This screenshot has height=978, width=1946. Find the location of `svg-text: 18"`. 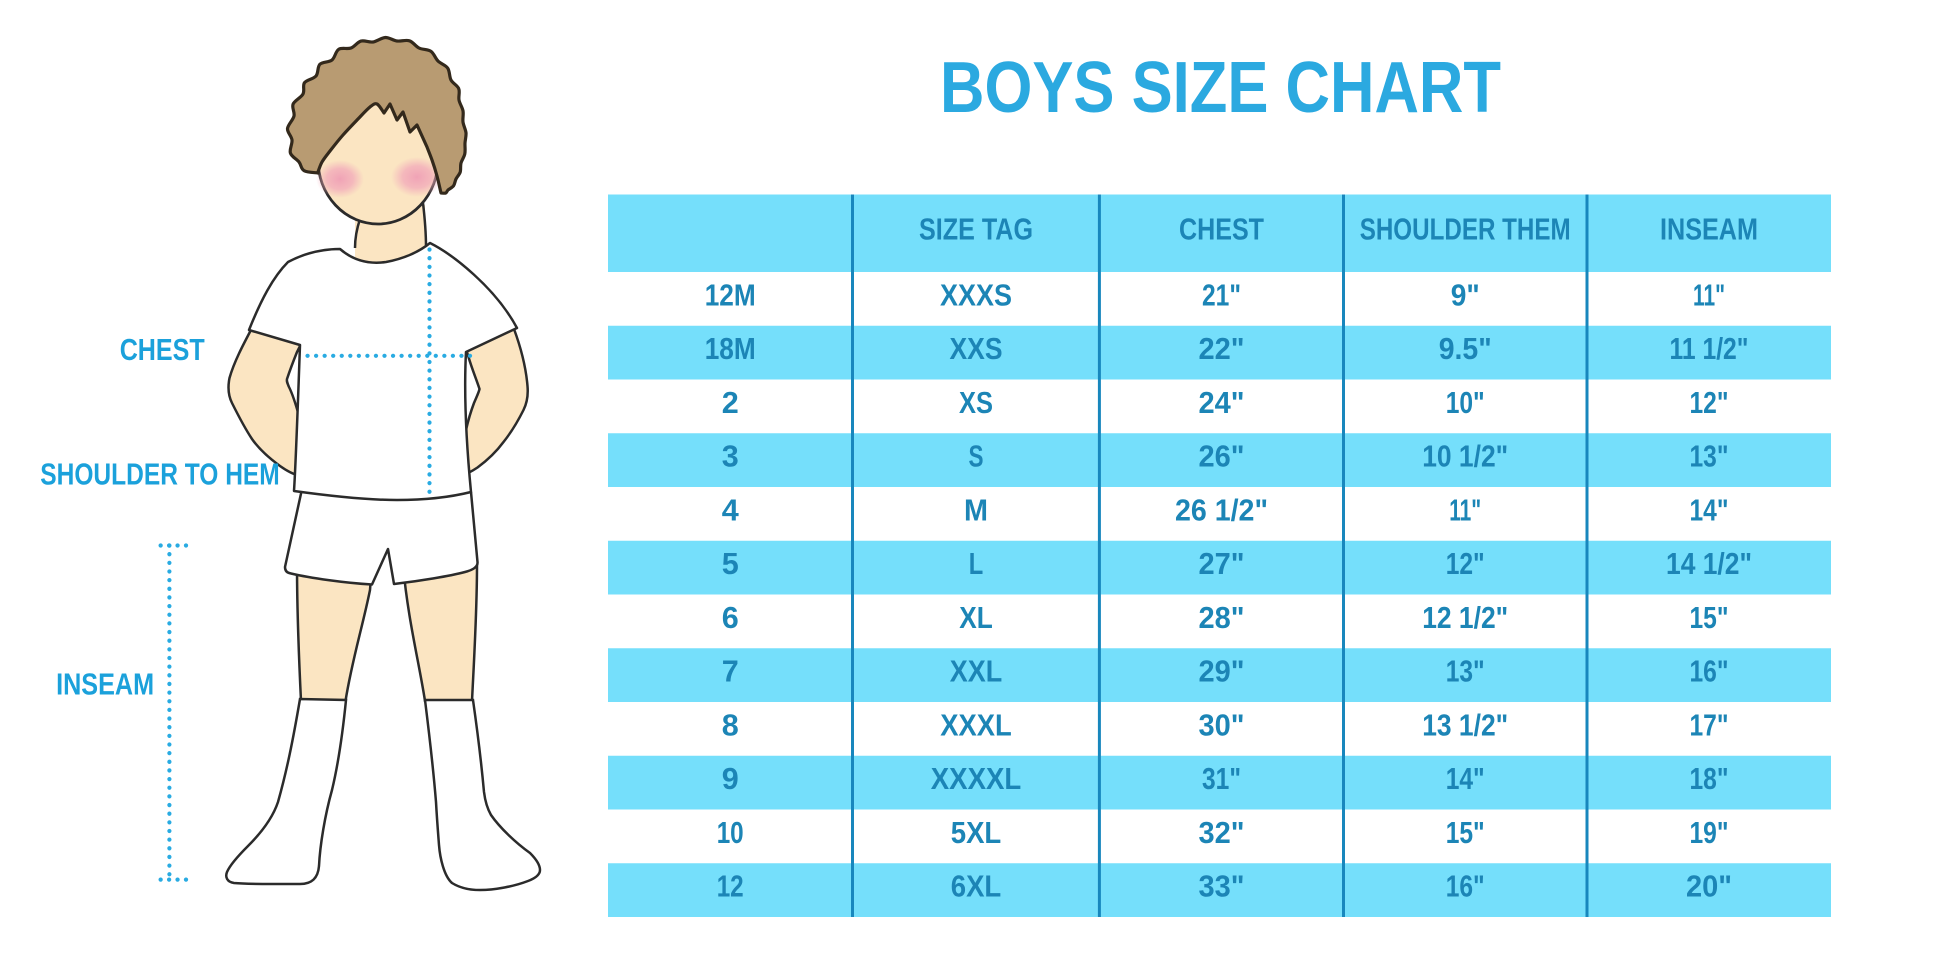

svg-text: 18" is located at coordinates (1709, 779).